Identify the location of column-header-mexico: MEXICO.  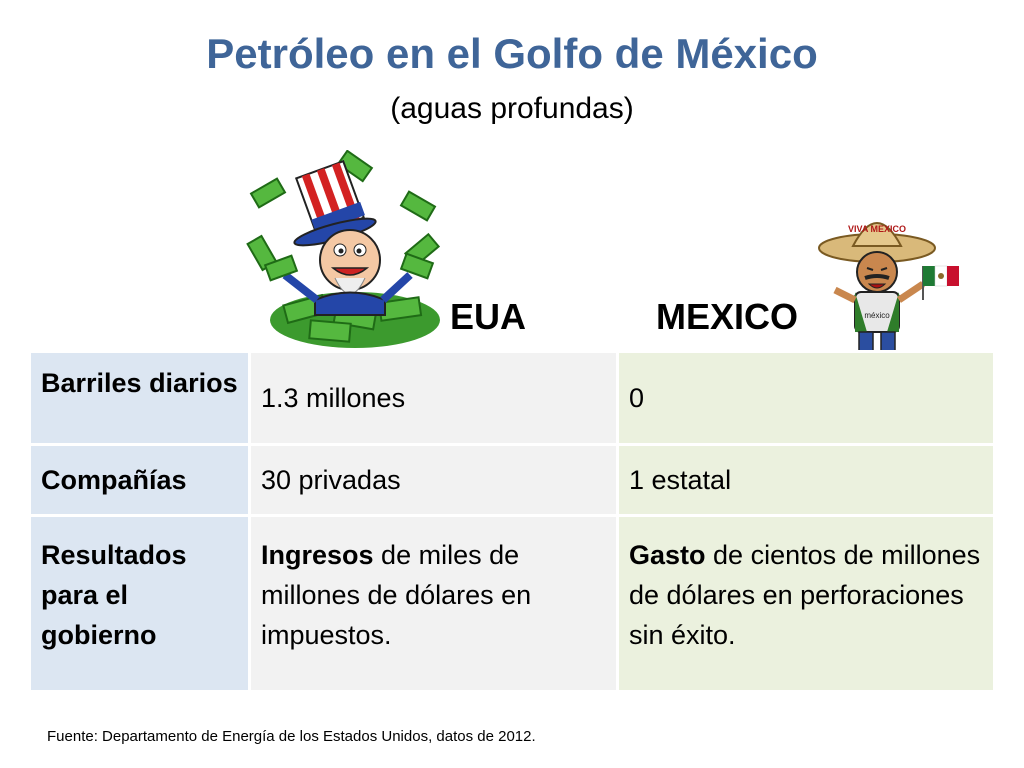
(727, 316).